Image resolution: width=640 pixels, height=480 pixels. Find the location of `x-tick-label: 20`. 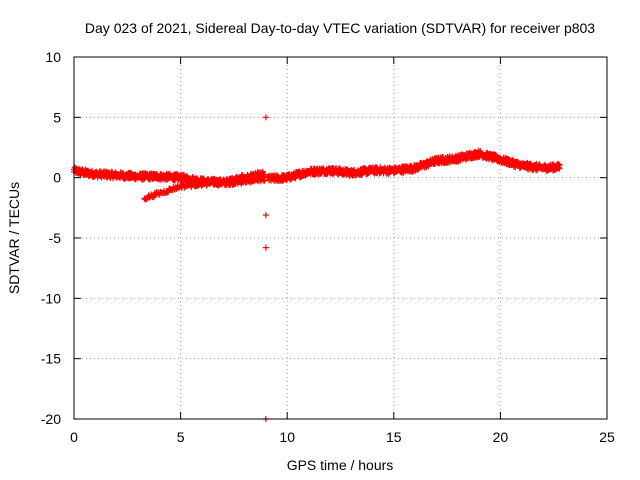

x-tick-label: 20 is located at coordinates (501, 437).